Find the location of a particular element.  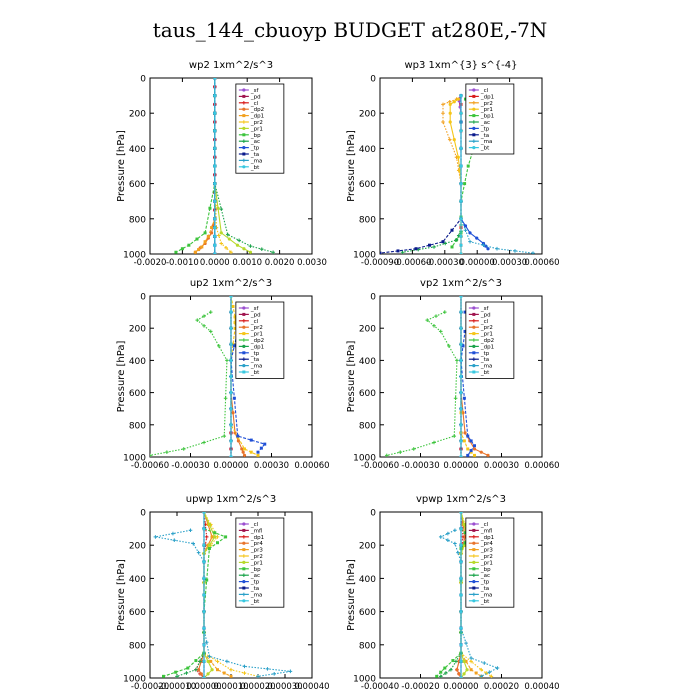

legend-label: _pd is located at coordinates (255, 97).